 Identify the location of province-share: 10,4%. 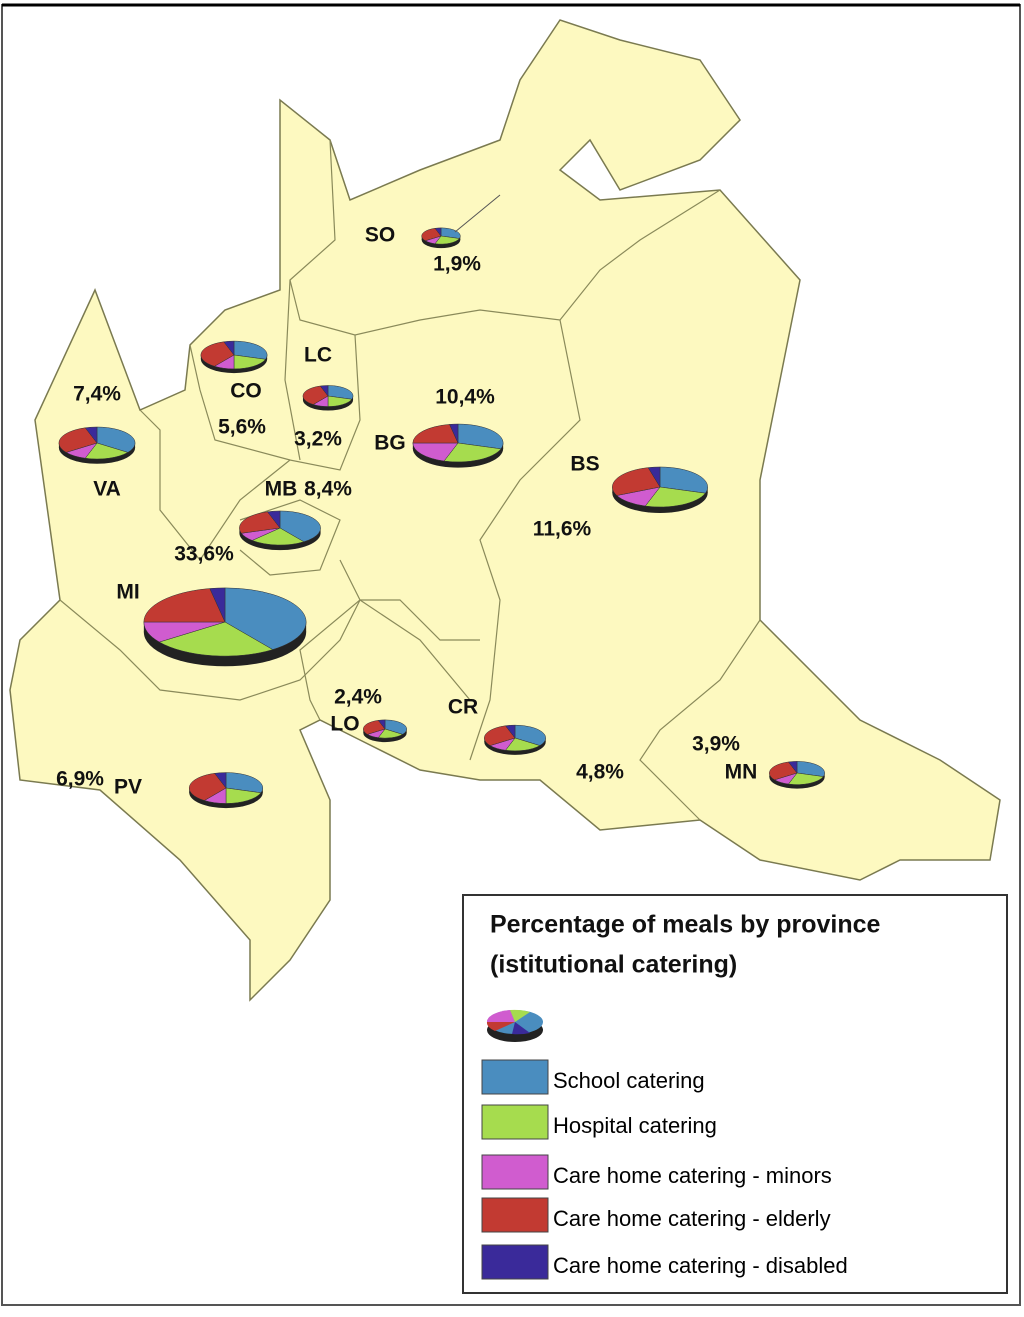
(465, 397).